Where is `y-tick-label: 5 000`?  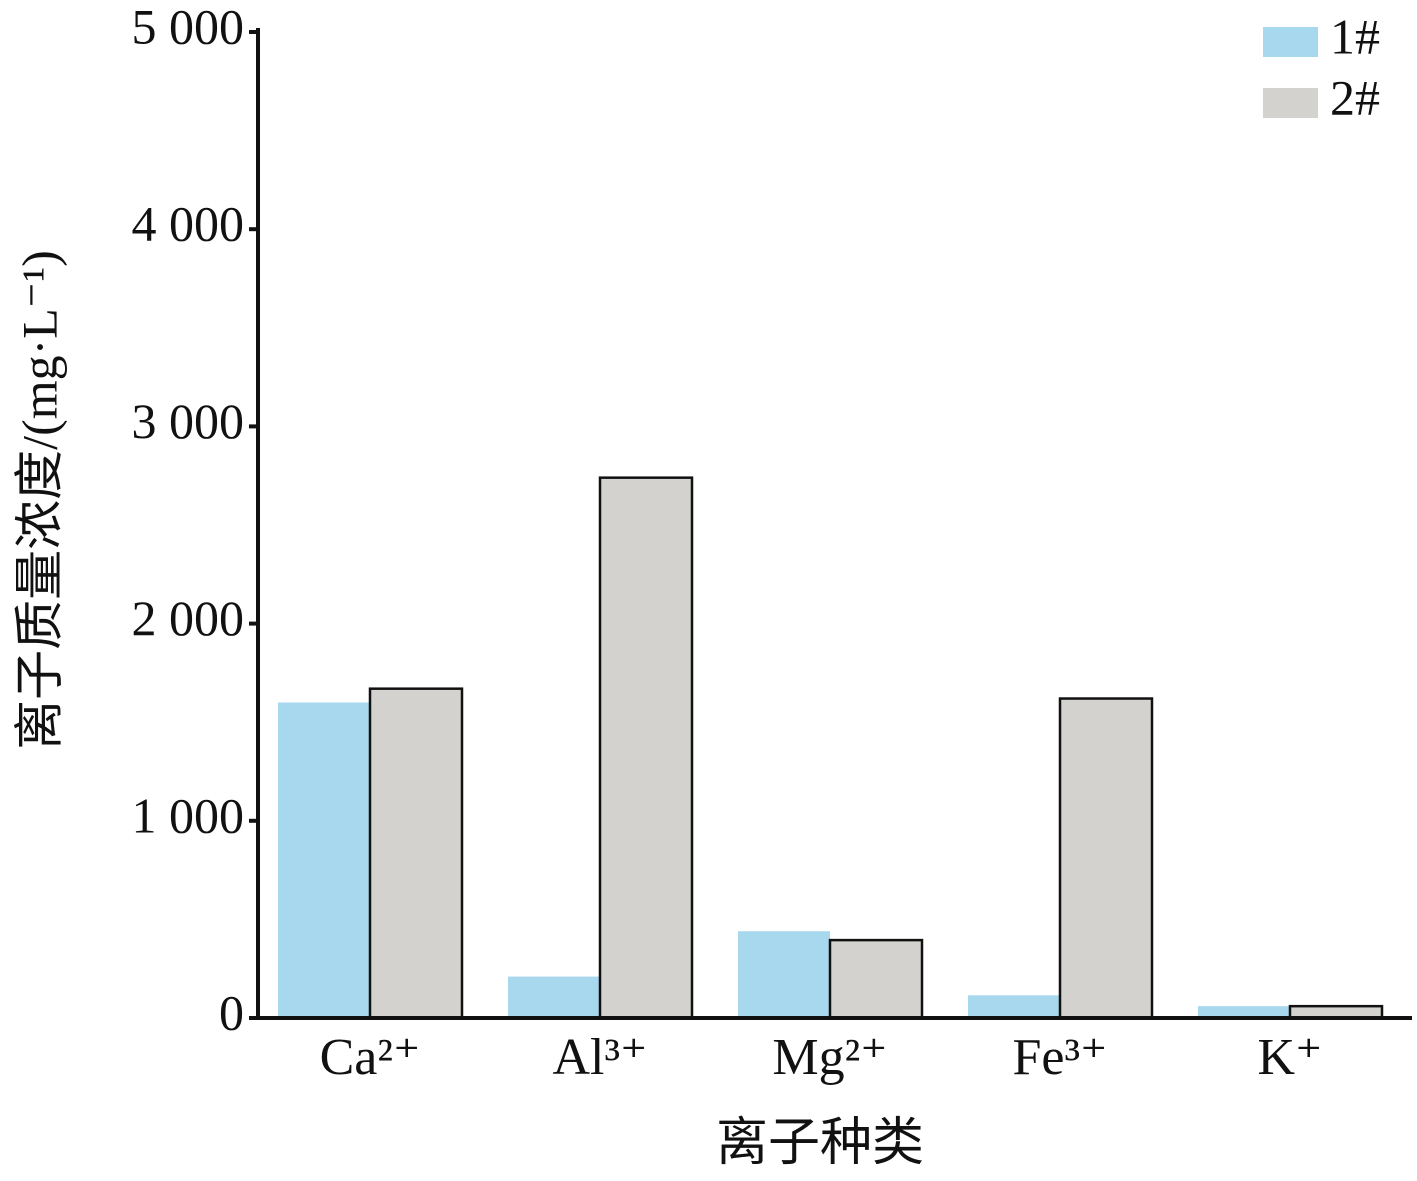 y-tick-label: 5 000 is located at coordinates (188, 27).